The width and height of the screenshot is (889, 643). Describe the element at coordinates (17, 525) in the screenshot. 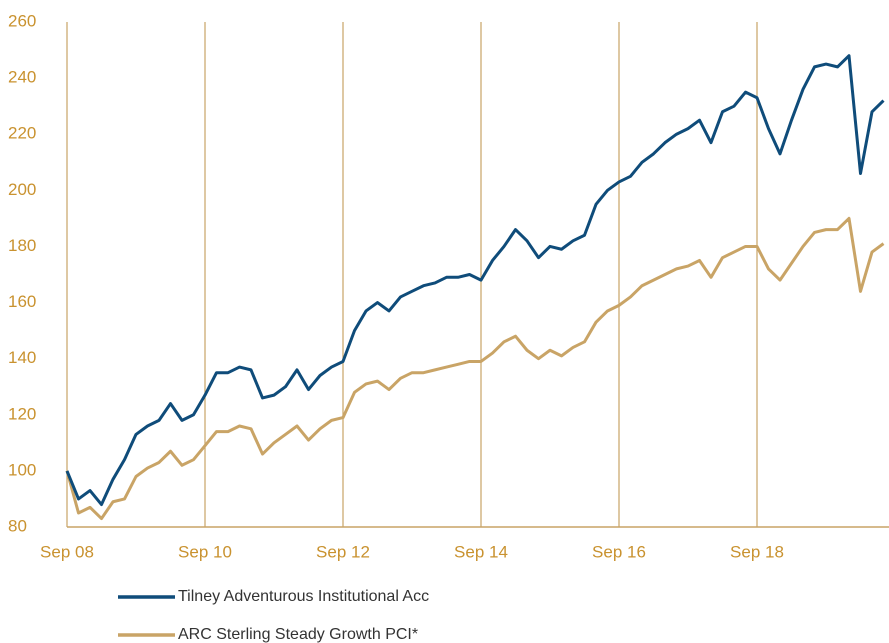

I see `y-tick-label: 80` at that location.